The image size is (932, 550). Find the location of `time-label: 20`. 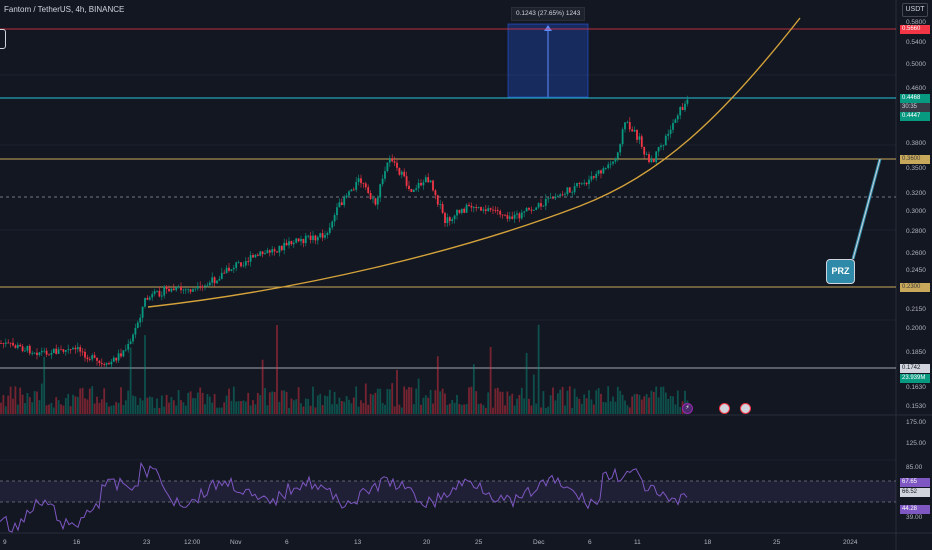

time-label: 20 is located at coordinates (427, 542).